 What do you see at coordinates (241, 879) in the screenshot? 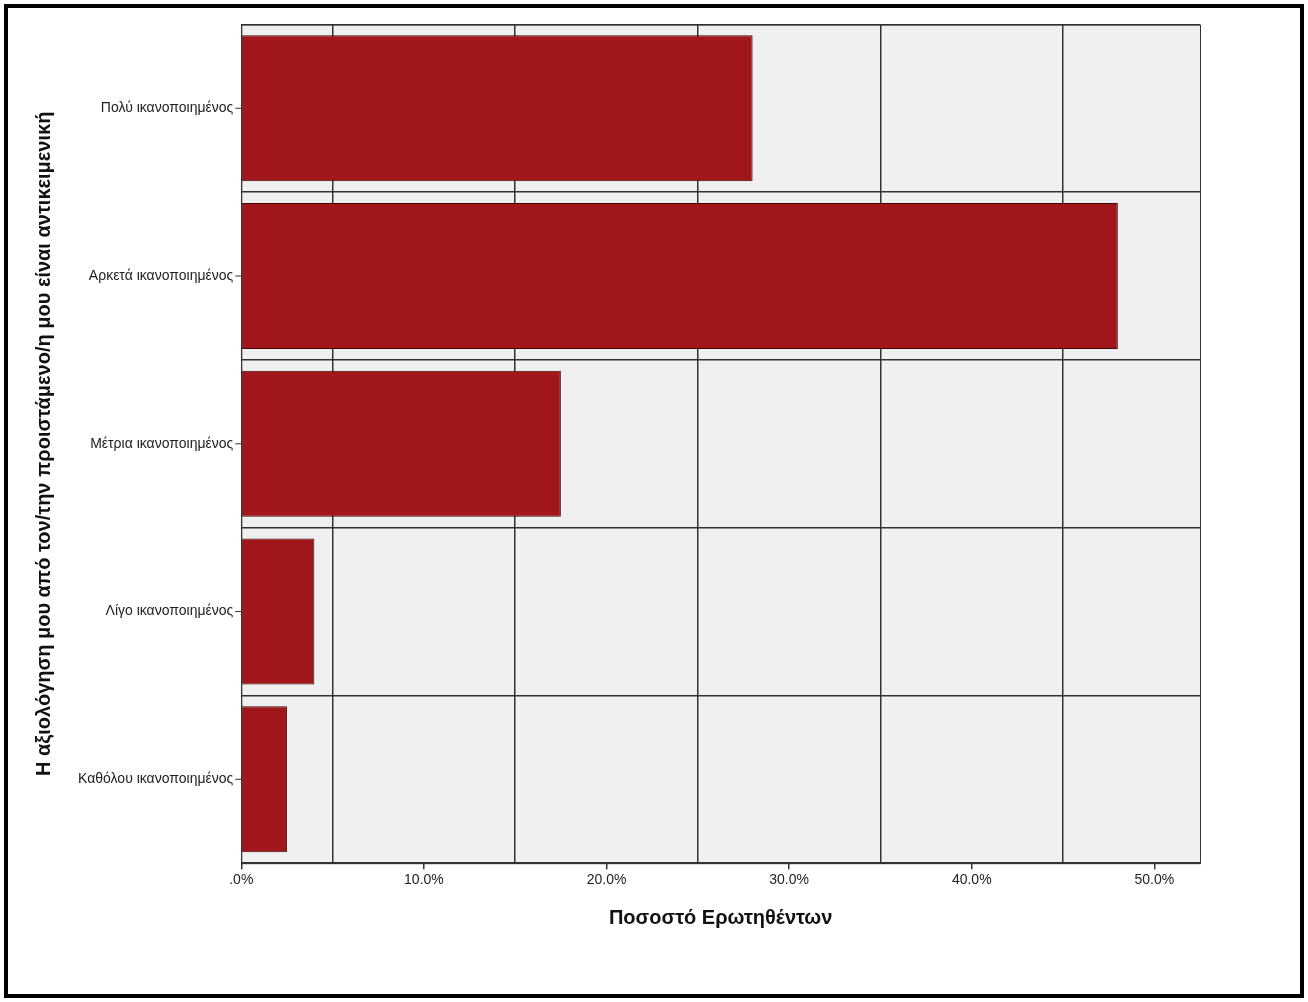
I see `x-tick-label: .0%` at bounding box center [241, 879].